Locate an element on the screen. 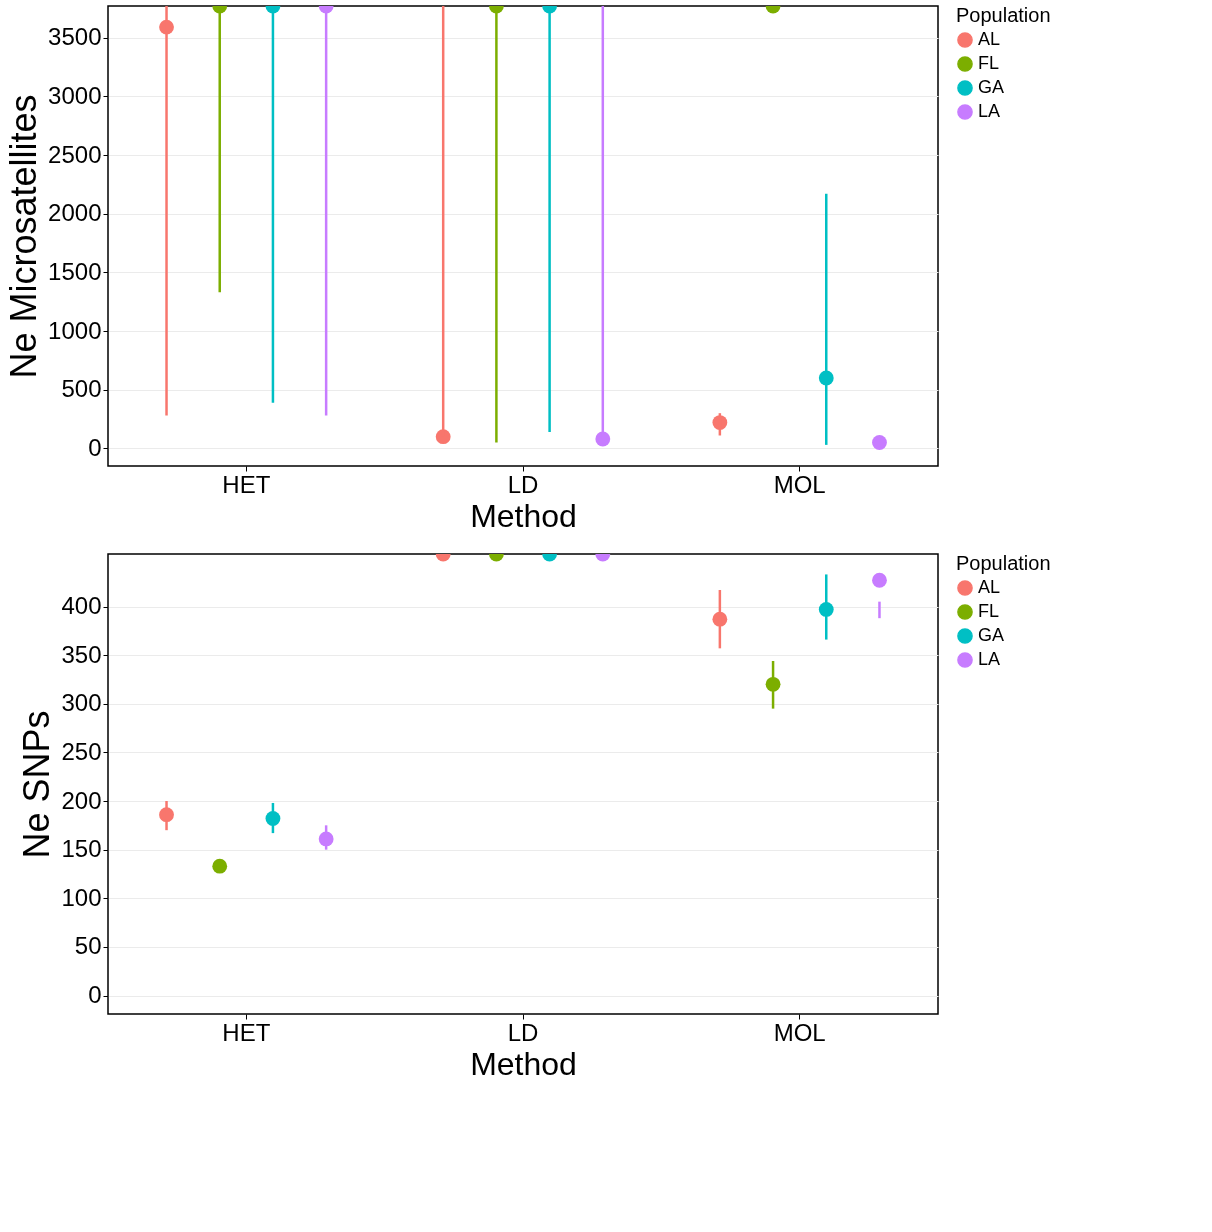 The width and height of the screenshot is (1212, 1232). y-tick-label: 1000 is located at coordinates (75, 330).